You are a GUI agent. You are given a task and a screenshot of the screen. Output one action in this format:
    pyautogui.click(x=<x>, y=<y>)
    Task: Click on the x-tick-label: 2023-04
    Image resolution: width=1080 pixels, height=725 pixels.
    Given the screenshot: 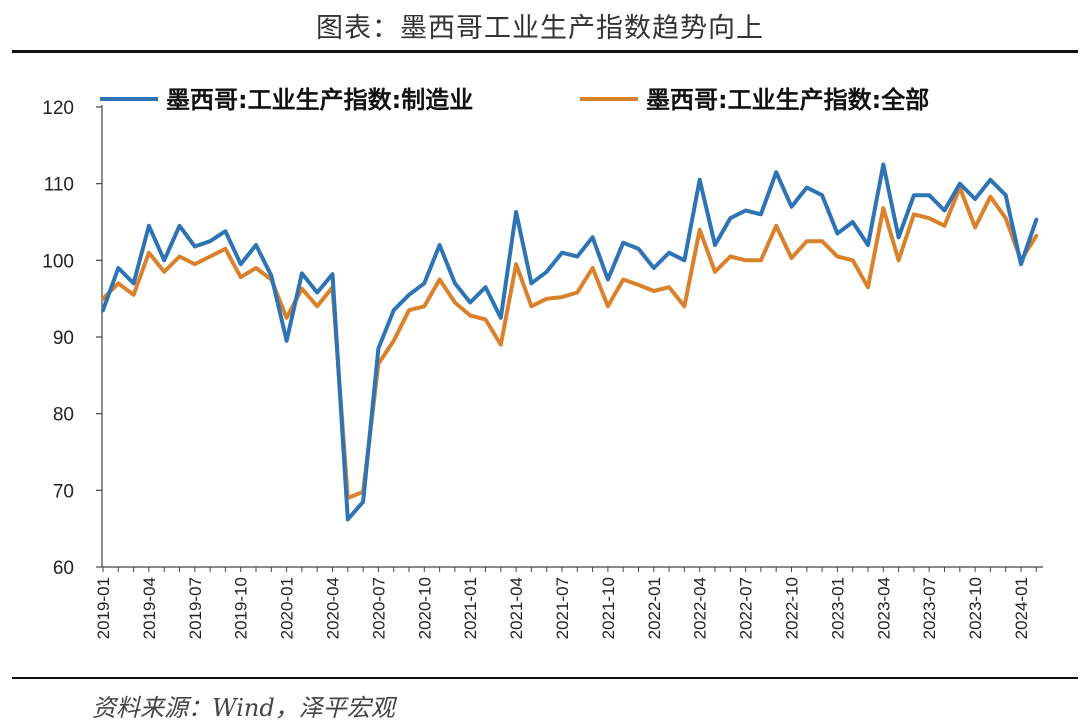 What is the action you would take?
    pyautogui.click(x=883, y=608)
    